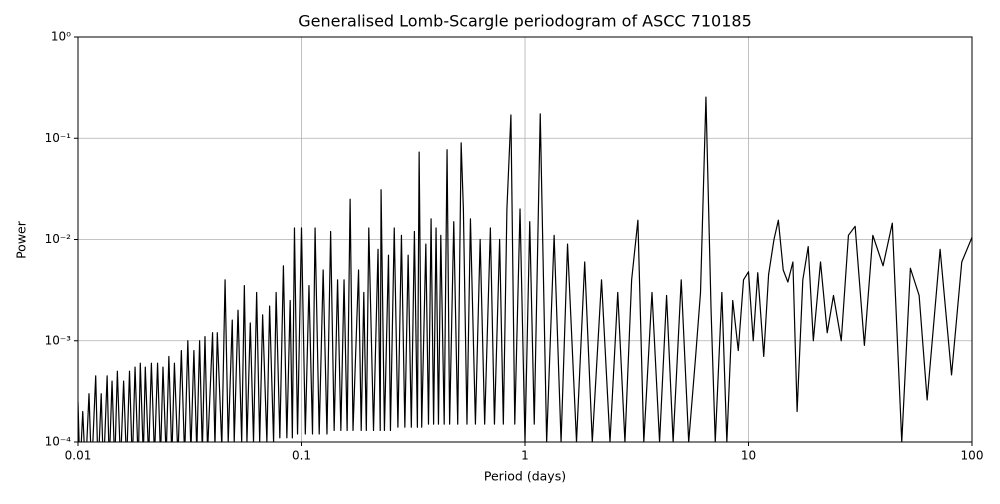 The image size is (1000, 504). What do you see at coordinates (58, 340) in the screenshot?
I see `y-tick-label: 10⁻³` at bounding box center [58, 340].